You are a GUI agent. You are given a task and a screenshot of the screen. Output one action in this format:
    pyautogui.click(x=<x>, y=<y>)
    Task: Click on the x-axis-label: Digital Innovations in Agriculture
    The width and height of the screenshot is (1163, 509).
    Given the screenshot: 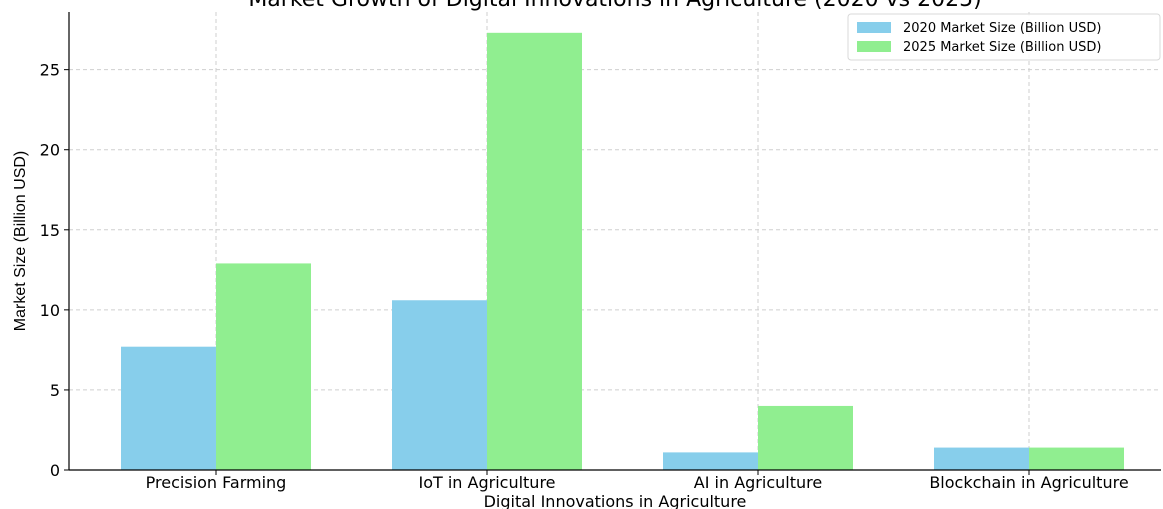 What is the action you would take?
    pyautogui.click(x=615, y=500)
    